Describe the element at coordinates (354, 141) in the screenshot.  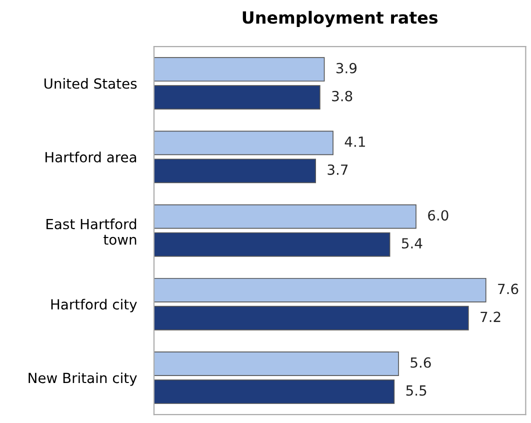
I see `data-label: 4.1` at that location.